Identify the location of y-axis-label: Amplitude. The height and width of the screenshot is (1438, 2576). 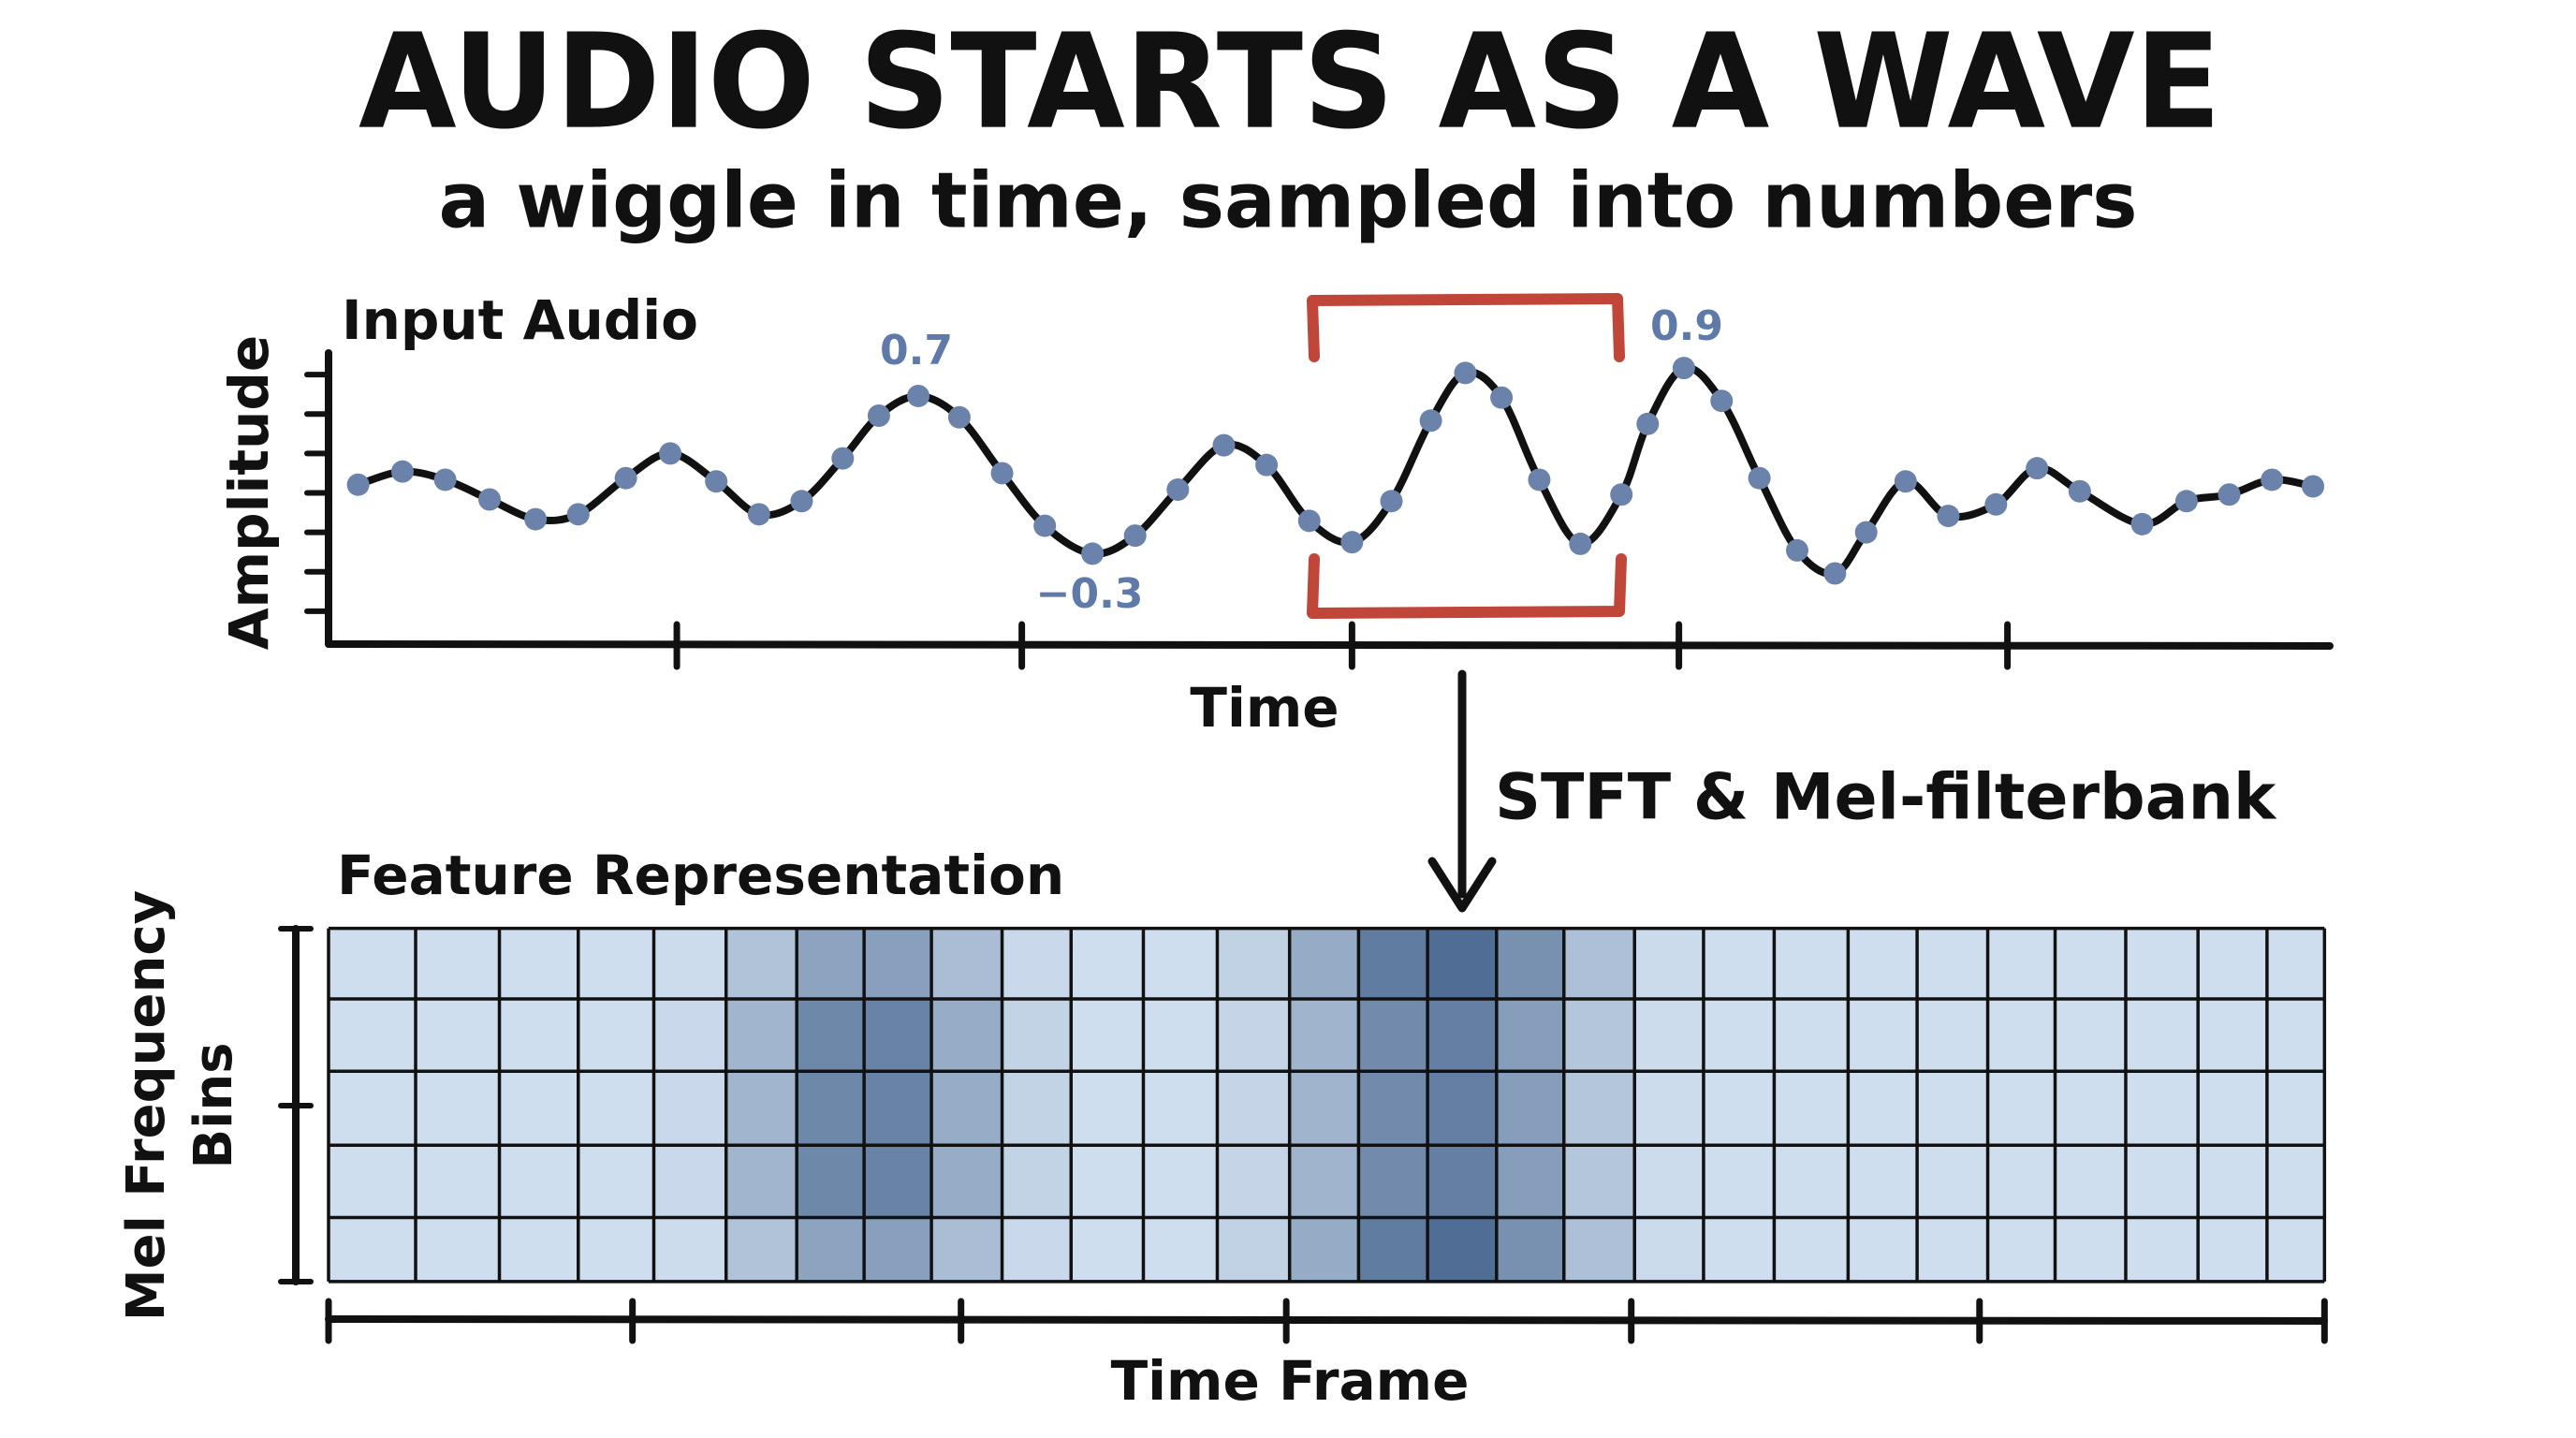
(249, 493).